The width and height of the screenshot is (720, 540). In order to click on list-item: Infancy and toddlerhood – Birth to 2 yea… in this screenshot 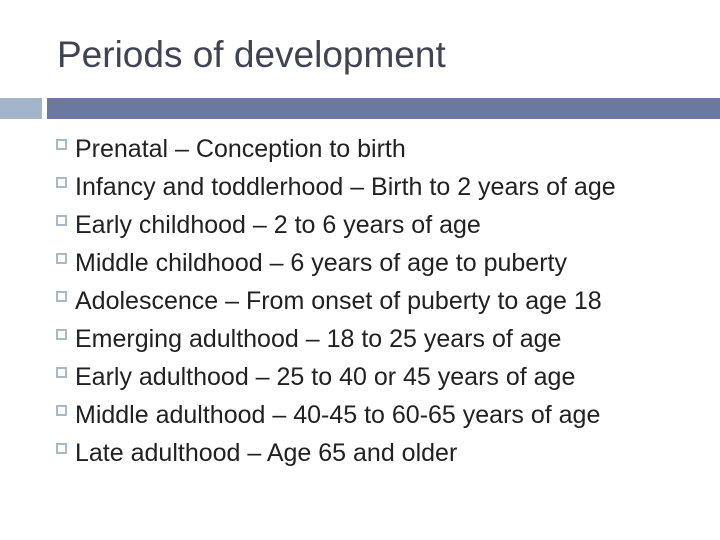, I will do `click(336, 187)`.